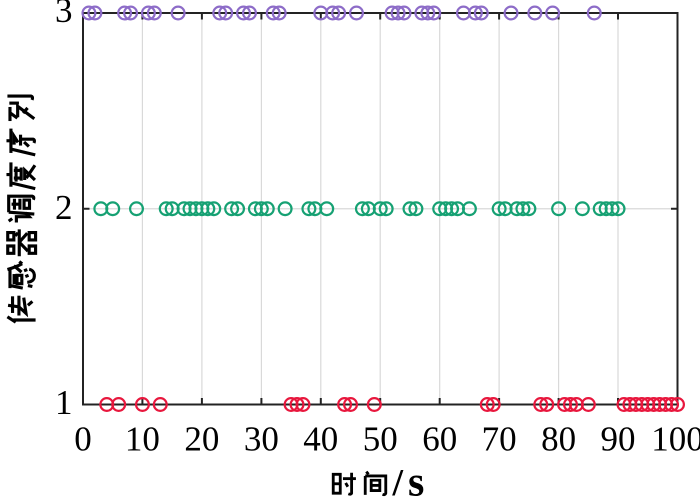 Image resolution: width=700 pixels, height=500 pixels. What do you see at coordinates (439, 439) in the screenshot?
I see `svg-text: 60` at bounding box center [439, 439].